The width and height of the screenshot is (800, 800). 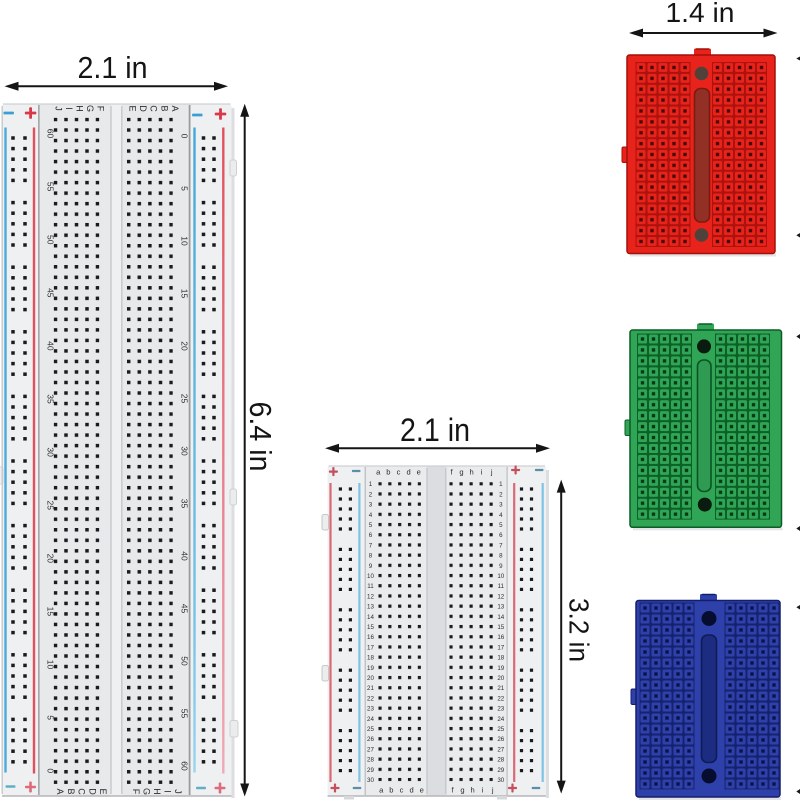 What do you see at coordinates (492, 790) in the screenshot?
I see `svg-text: j` at bounding box center [492, 790].